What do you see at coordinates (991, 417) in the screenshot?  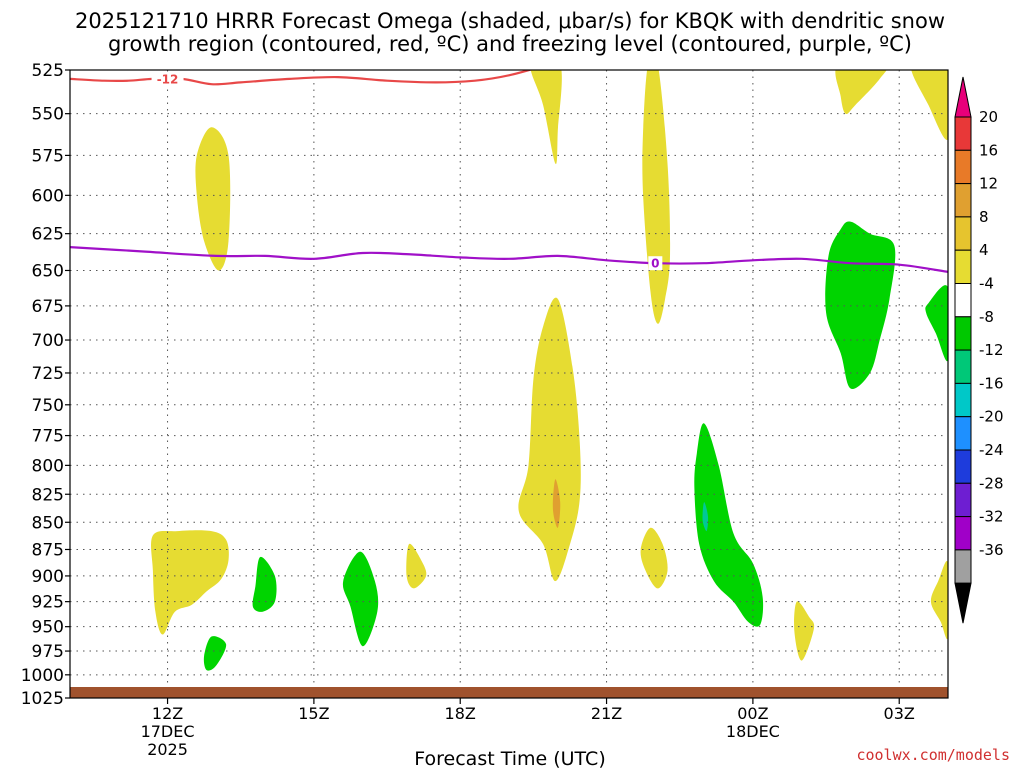 I see `colorbar-label-9: -20` at bounding box center [991, 417].